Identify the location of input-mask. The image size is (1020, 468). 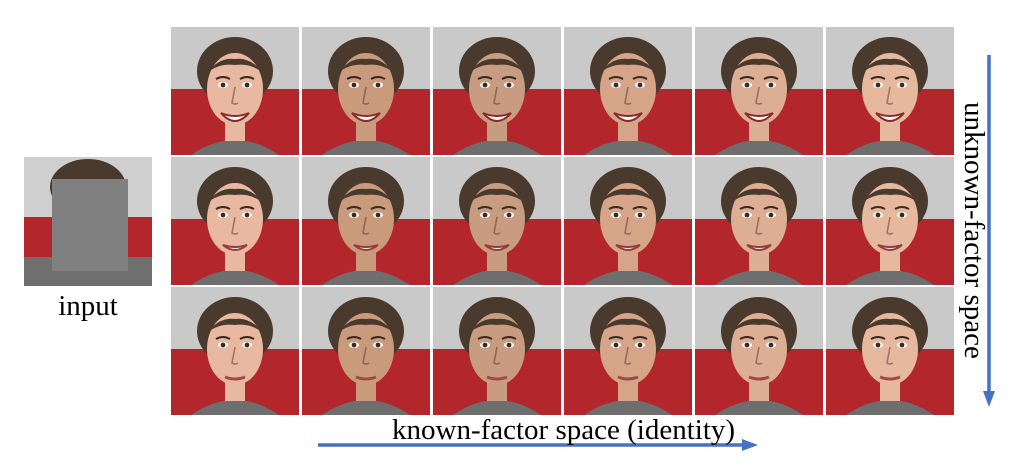
(90, 225).